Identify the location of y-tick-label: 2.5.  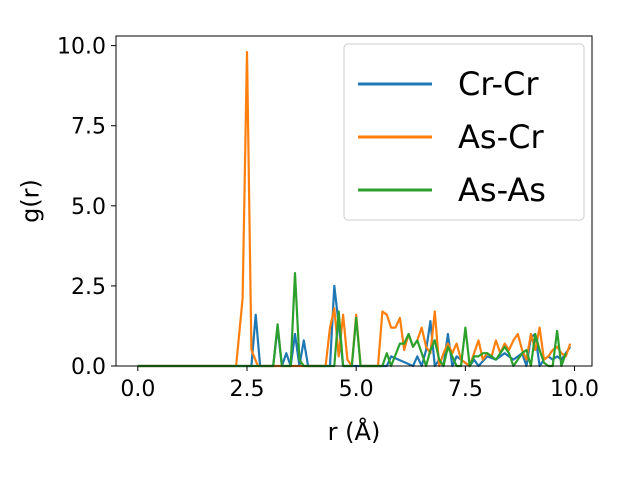
(88, 287).